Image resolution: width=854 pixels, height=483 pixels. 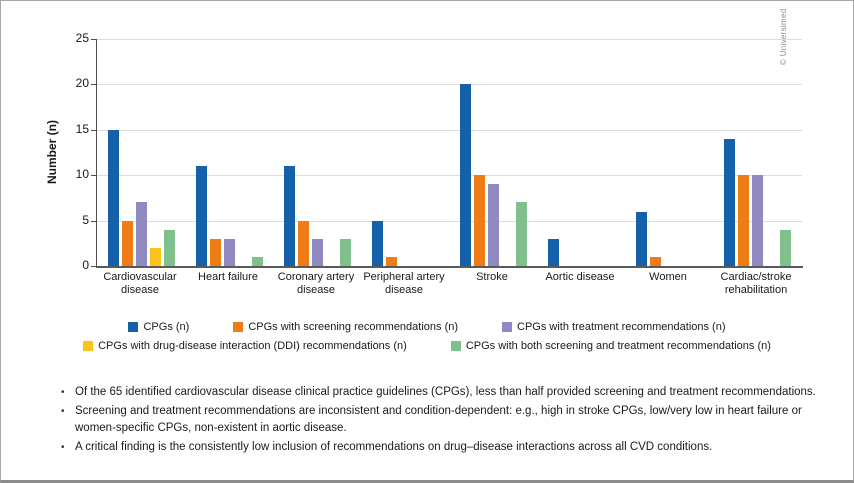 What do you see at coordinates (492, 277) in the screenshot?
I see `x-category-label: Stroke` at bounding box center [492, 277].